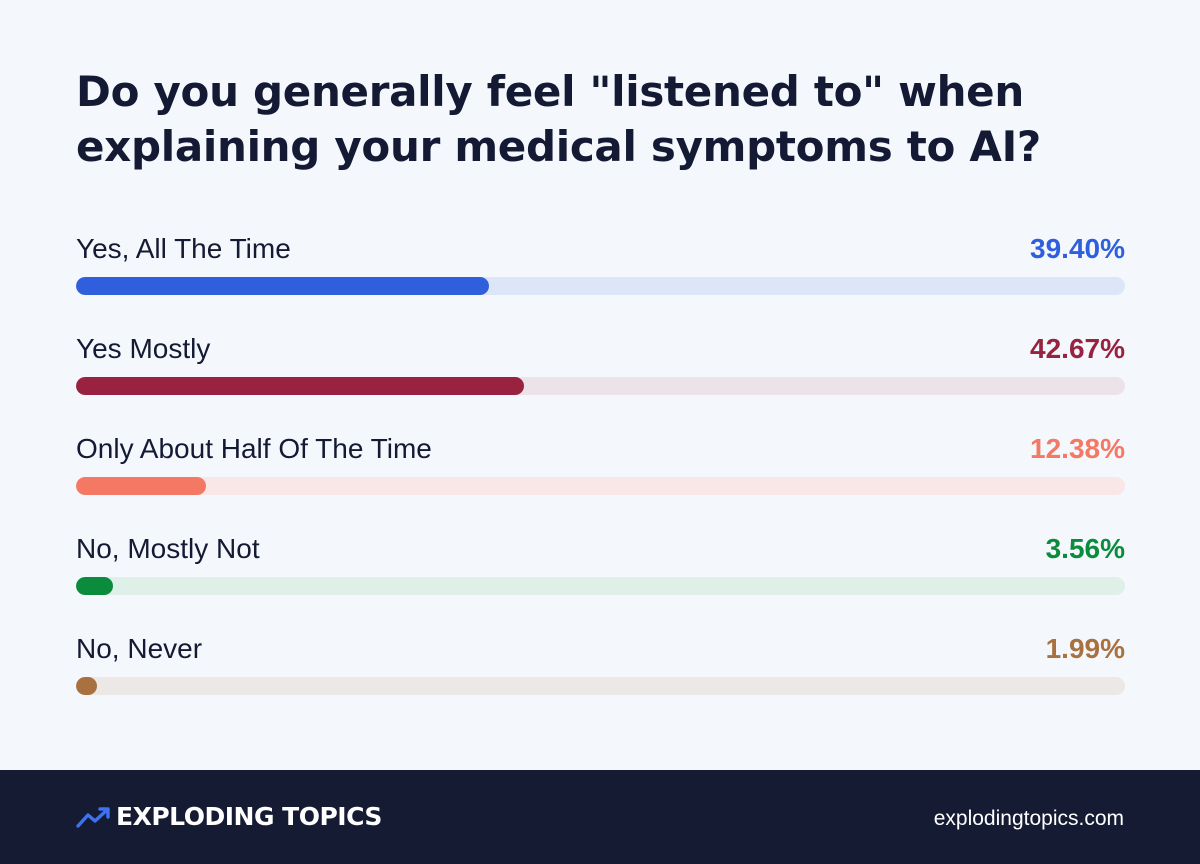 This screenshot has width=1200, height=864. Describe the element at coordinates (600, 817) in the screenshot. I see `footer: EXPLODING TOPICS explodingtopics.com` at that location.